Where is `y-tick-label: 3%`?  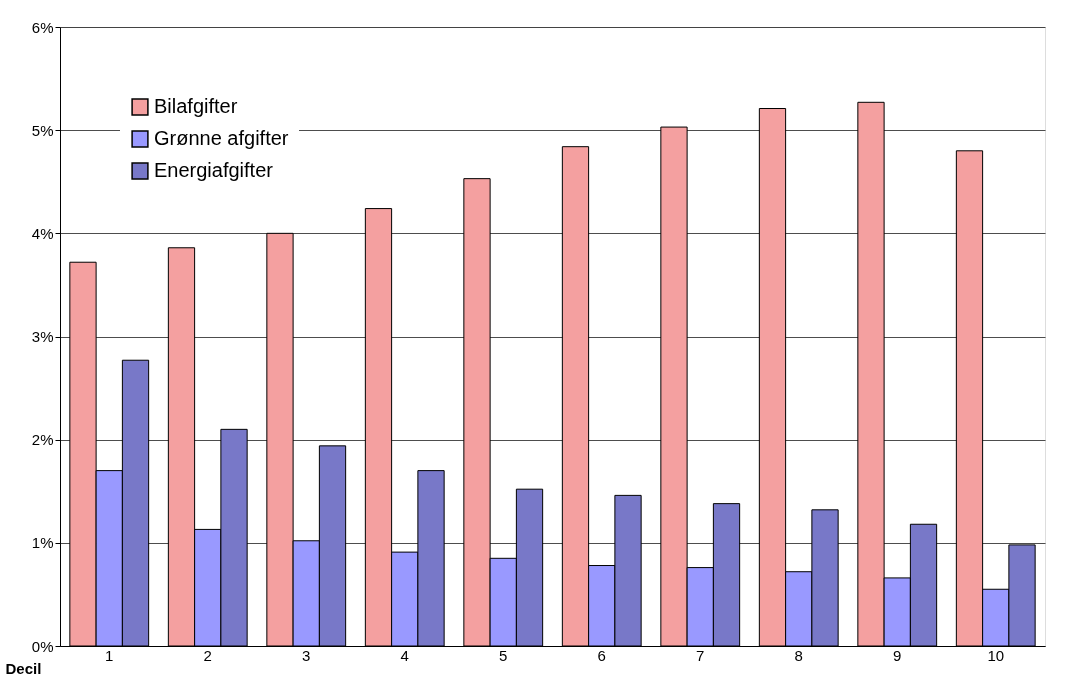
y-tick-label: 3% is located at coordinates (42, 336).